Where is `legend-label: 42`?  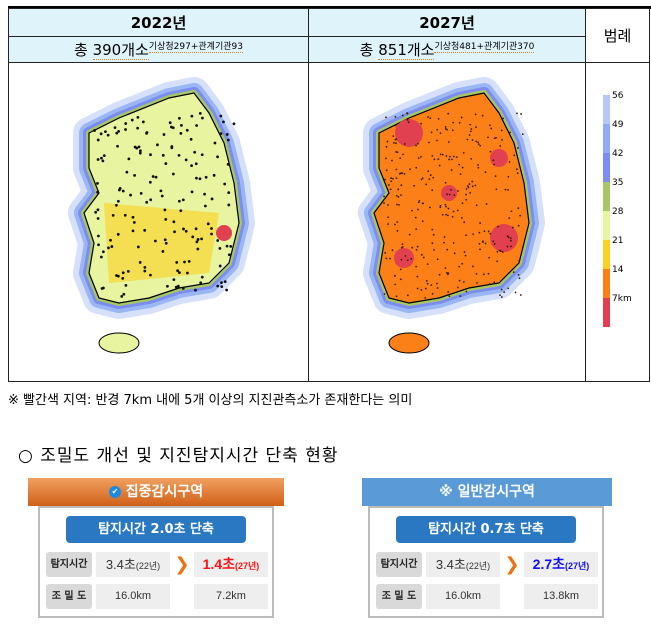
legend-label: 42 is located at coordinates (618, 154).